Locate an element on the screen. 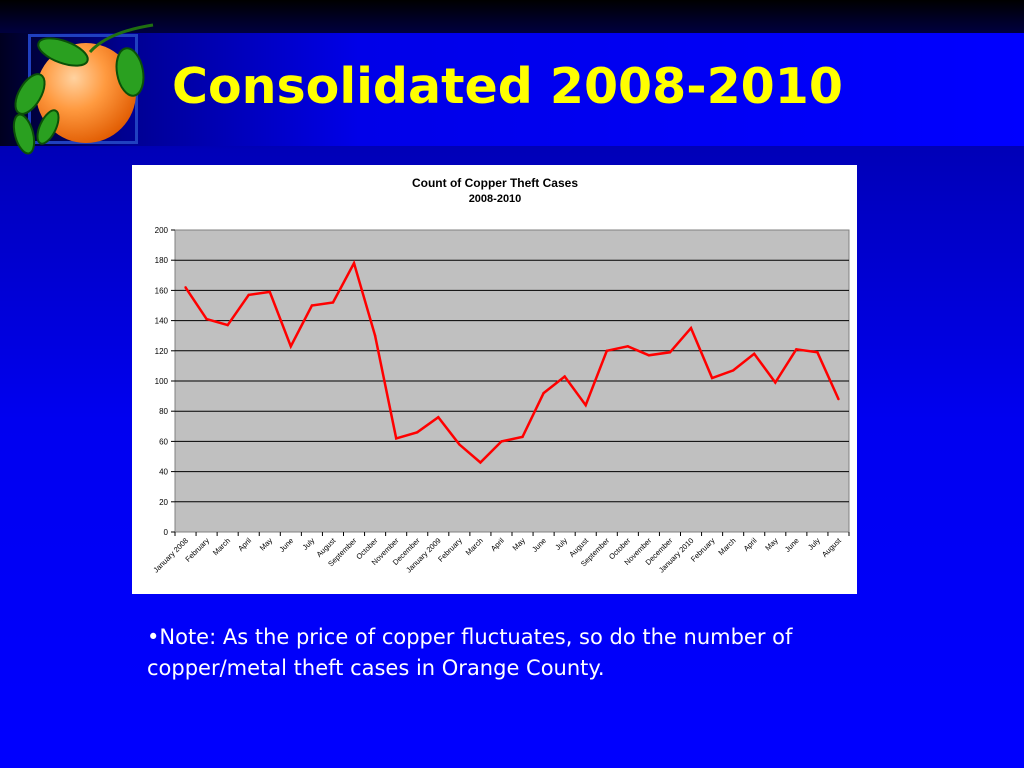  x-tick-label: August is located at coordinates (832, 547).